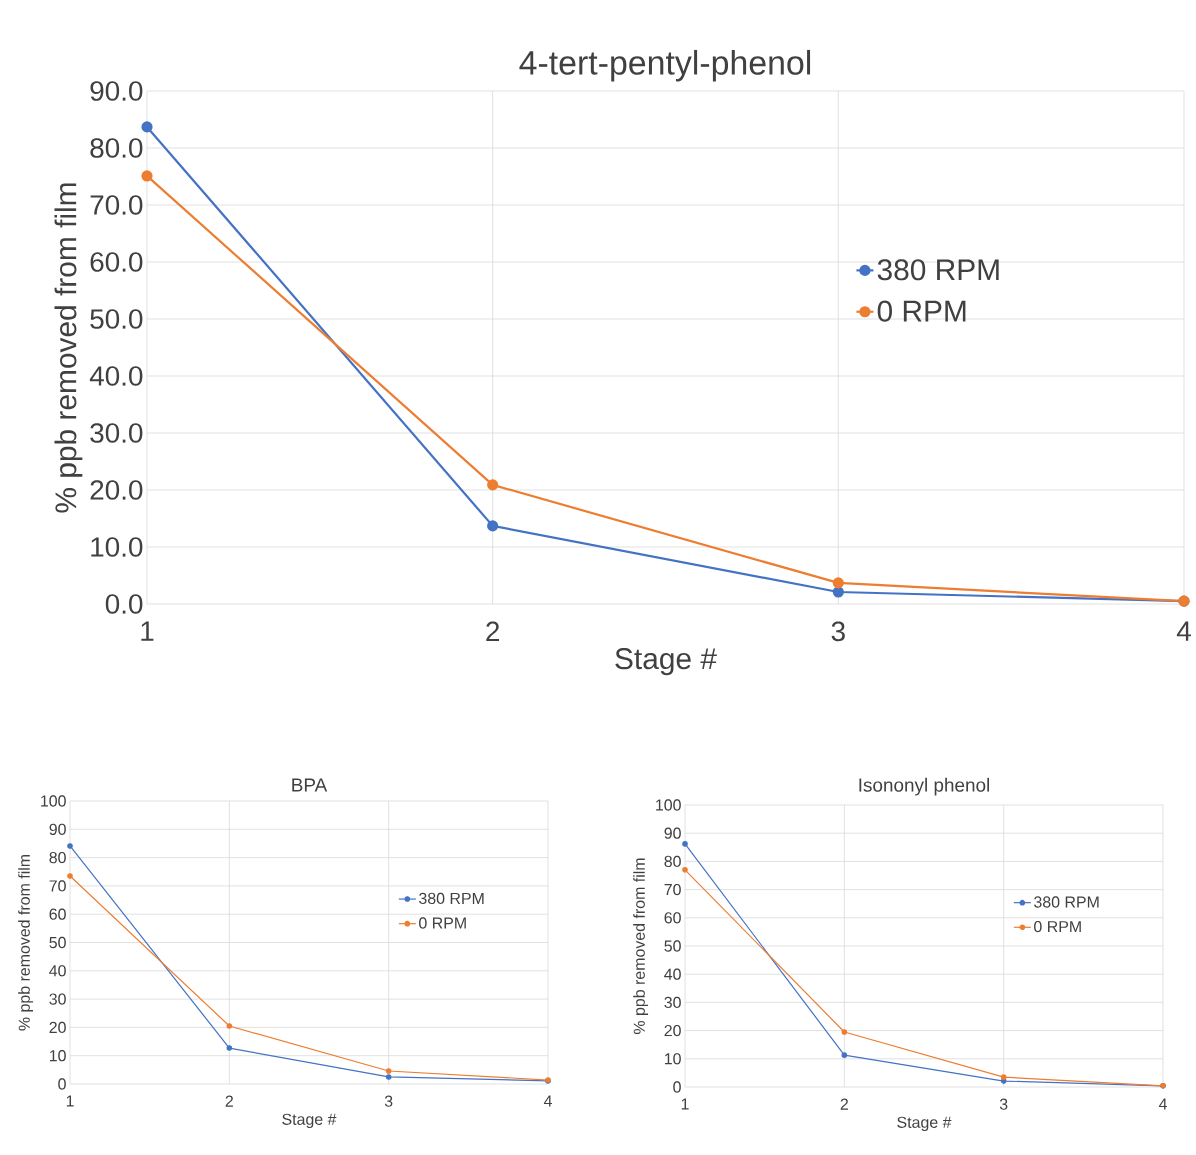 Image resolution: width=1196 pixels, height=1155 pixels. Describe the element at coordinates (124, 604) in the screenshot. I see `y-tick-label: 0.0` at that location.